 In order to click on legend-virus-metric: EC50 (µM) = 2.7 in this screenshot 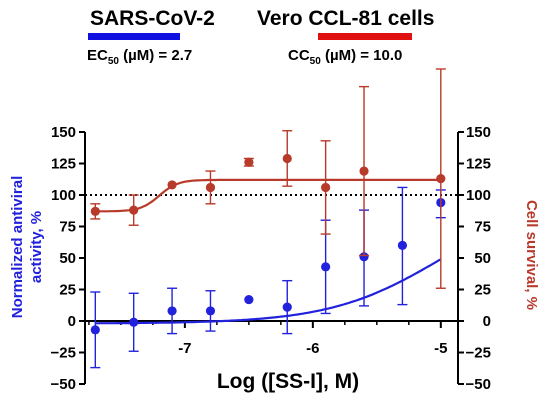, I will do `click(139, 57)`.